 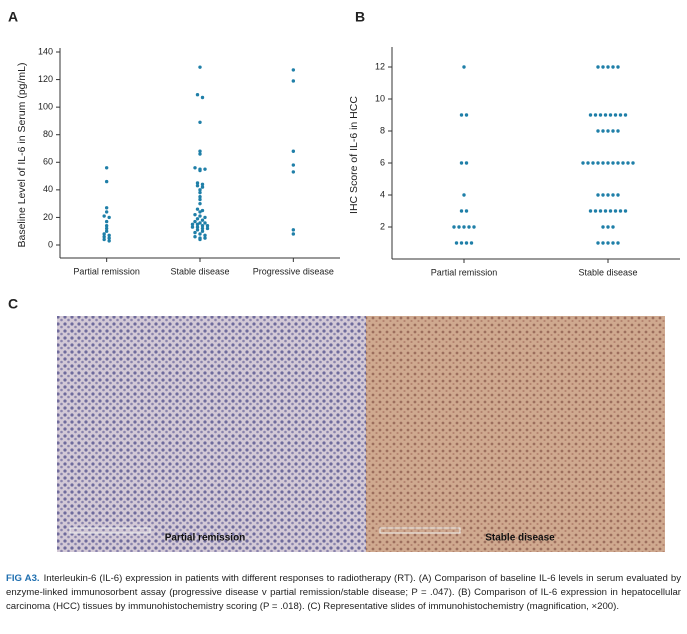 What do you see at coordinates (380, 66) in the screenshot?
I see `y-tick-label: 12` at bounding box center [380, 66].